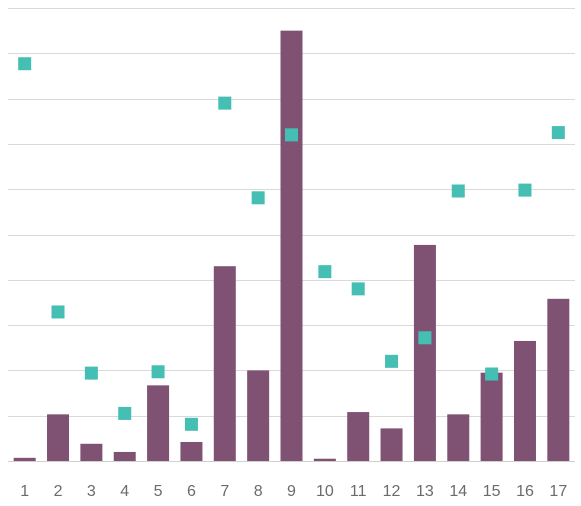 This screenshot has width=581, height=506. I want to click on x-tick-label-3: 3, so click(91, 491).